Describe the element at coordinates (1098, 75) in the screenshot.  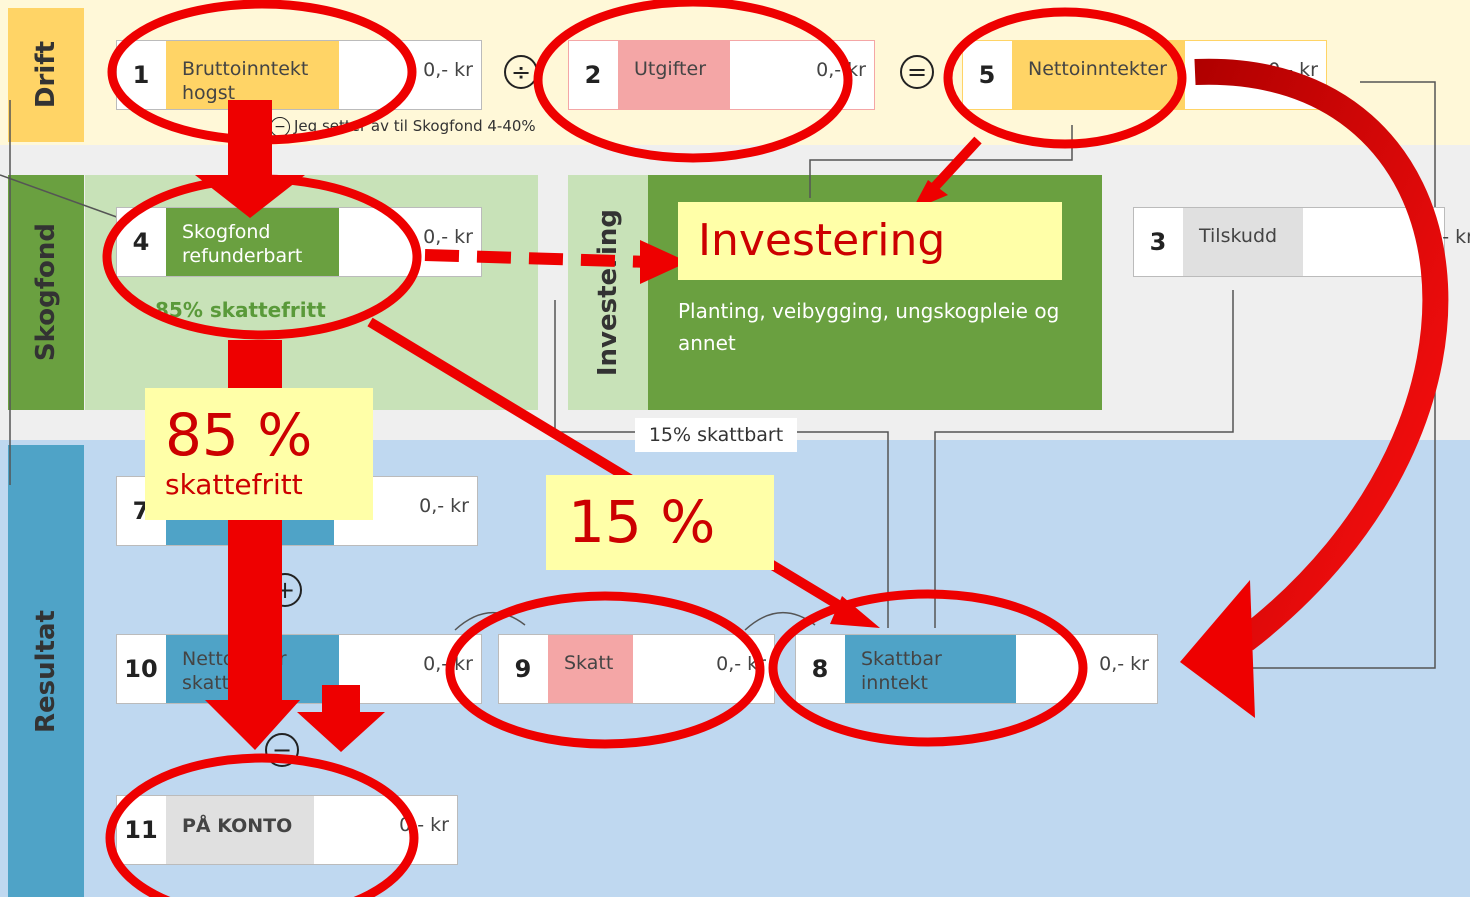
I see `box-label: Nettoinntekter` at that location.